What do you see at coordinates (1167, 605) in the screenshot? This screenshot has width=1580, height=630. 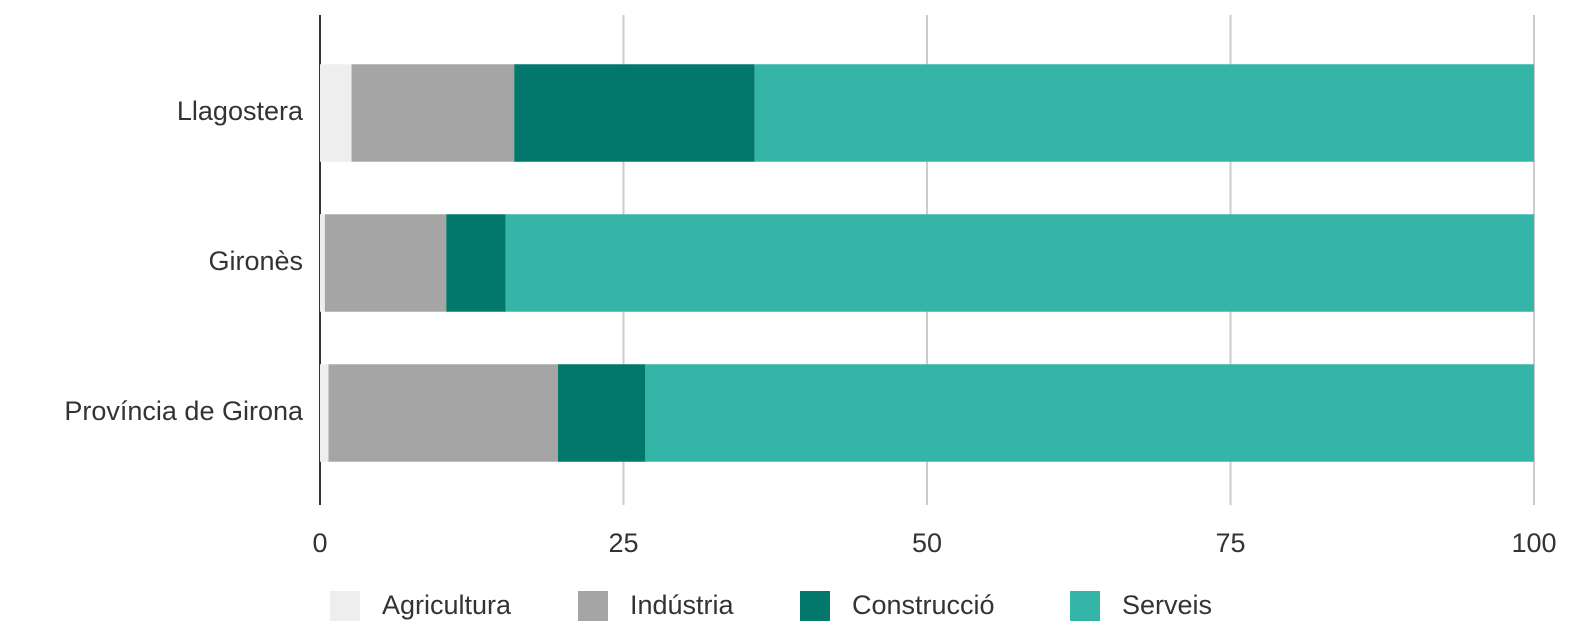 I see `legend-label: Serveis` at bounding box center [1167, 605].